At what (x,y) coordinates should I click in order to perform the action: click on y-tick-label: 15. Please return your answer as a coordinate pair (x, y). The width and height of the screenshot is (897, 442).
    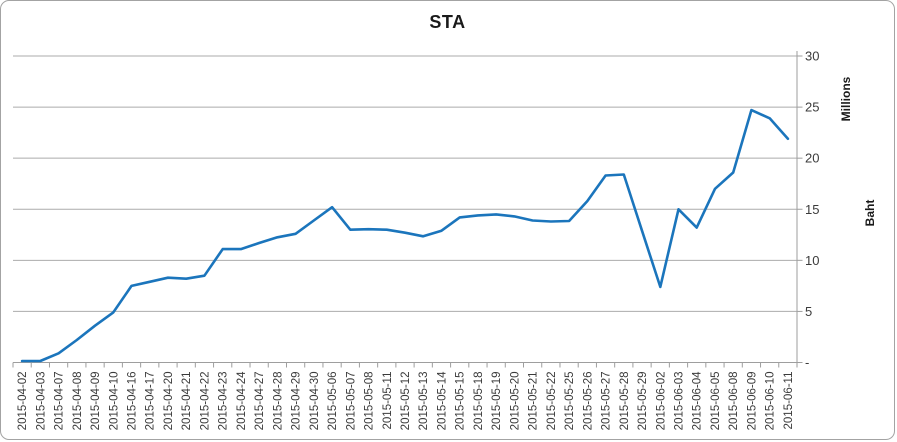
    Looking at the image, I should click on (812, 209).